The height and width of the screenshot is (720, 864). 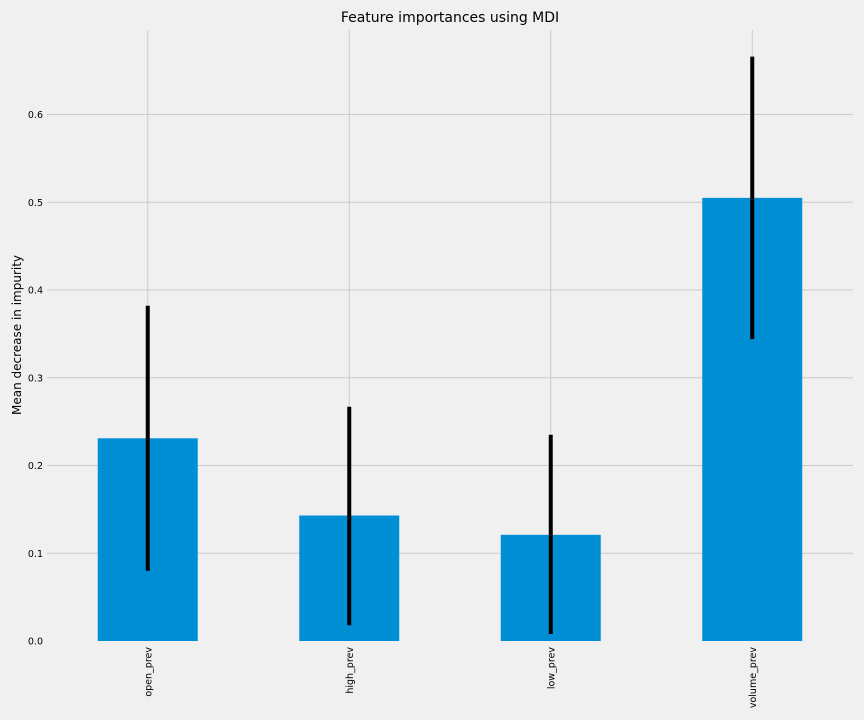 I want to click on x-tick-label: volume_prev, so click(x=753, y=678).